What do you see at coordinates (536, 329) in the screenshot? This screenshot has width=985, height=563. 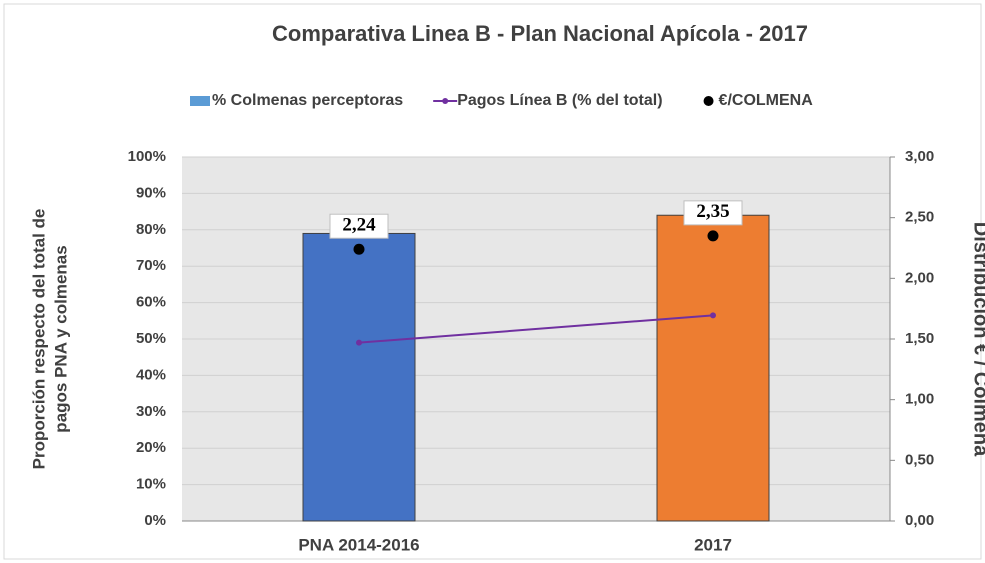 I see `line` at bounding box center [536, 329].